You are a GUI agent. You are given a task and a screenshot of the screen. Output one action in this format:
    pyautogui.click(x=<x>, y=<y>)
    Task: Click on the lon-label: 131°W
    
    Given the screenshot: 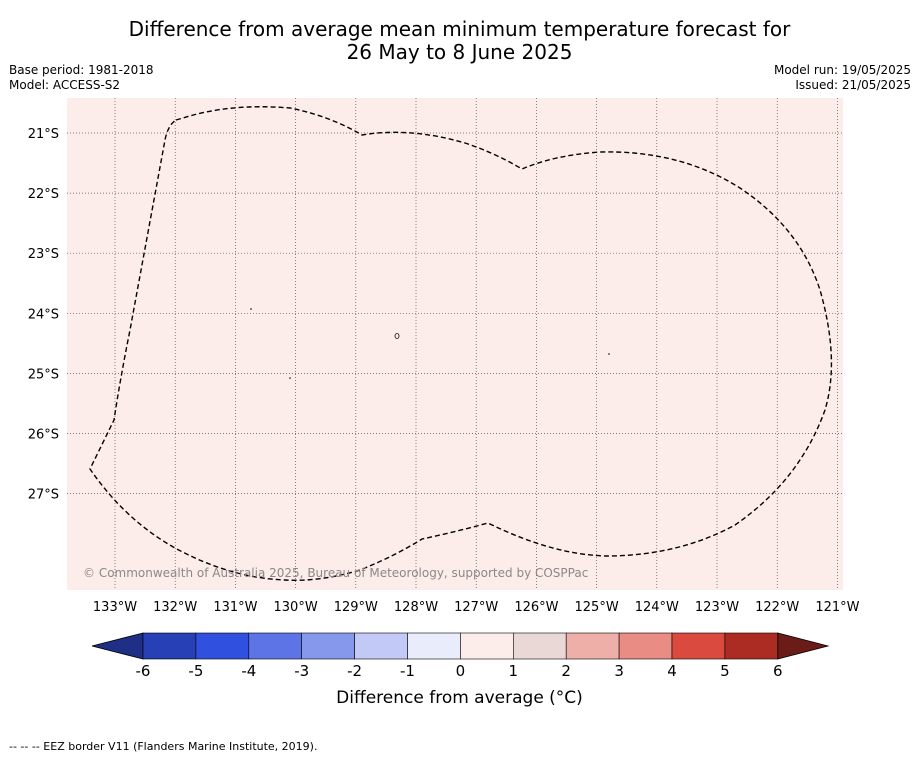 What is the action you would take?
    pyautogui.click(x=235, y=607)
    